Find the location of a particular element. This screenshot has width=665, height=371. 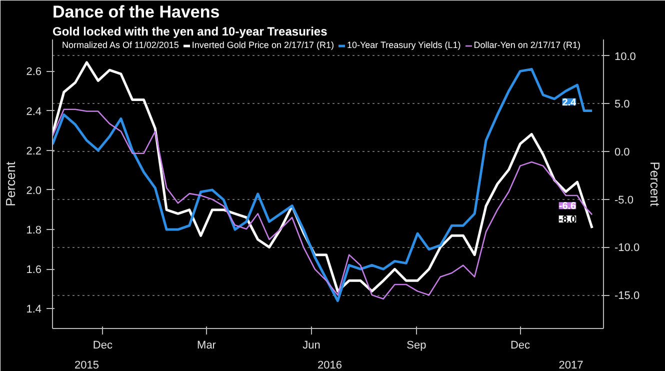

data-label: -8.0 is located at coordinates (567, 220).